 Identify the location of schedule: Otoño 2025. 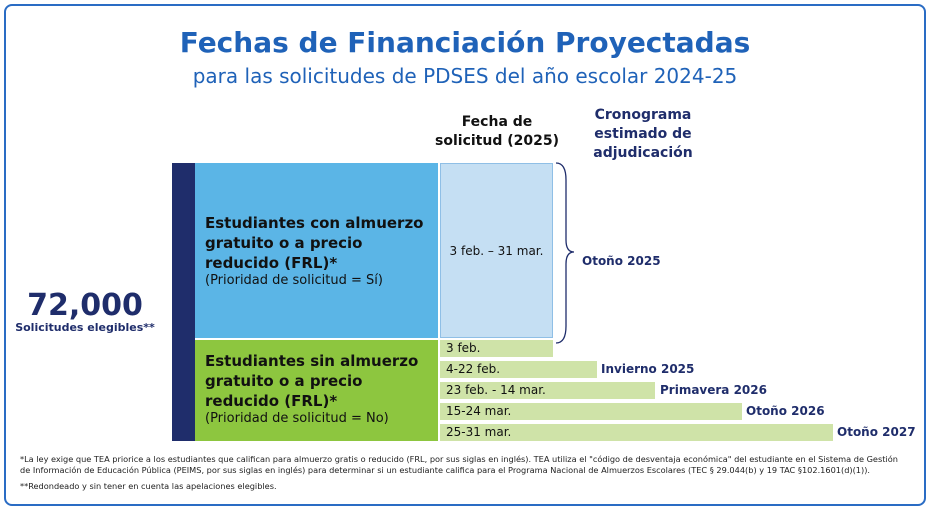
(621, 261).